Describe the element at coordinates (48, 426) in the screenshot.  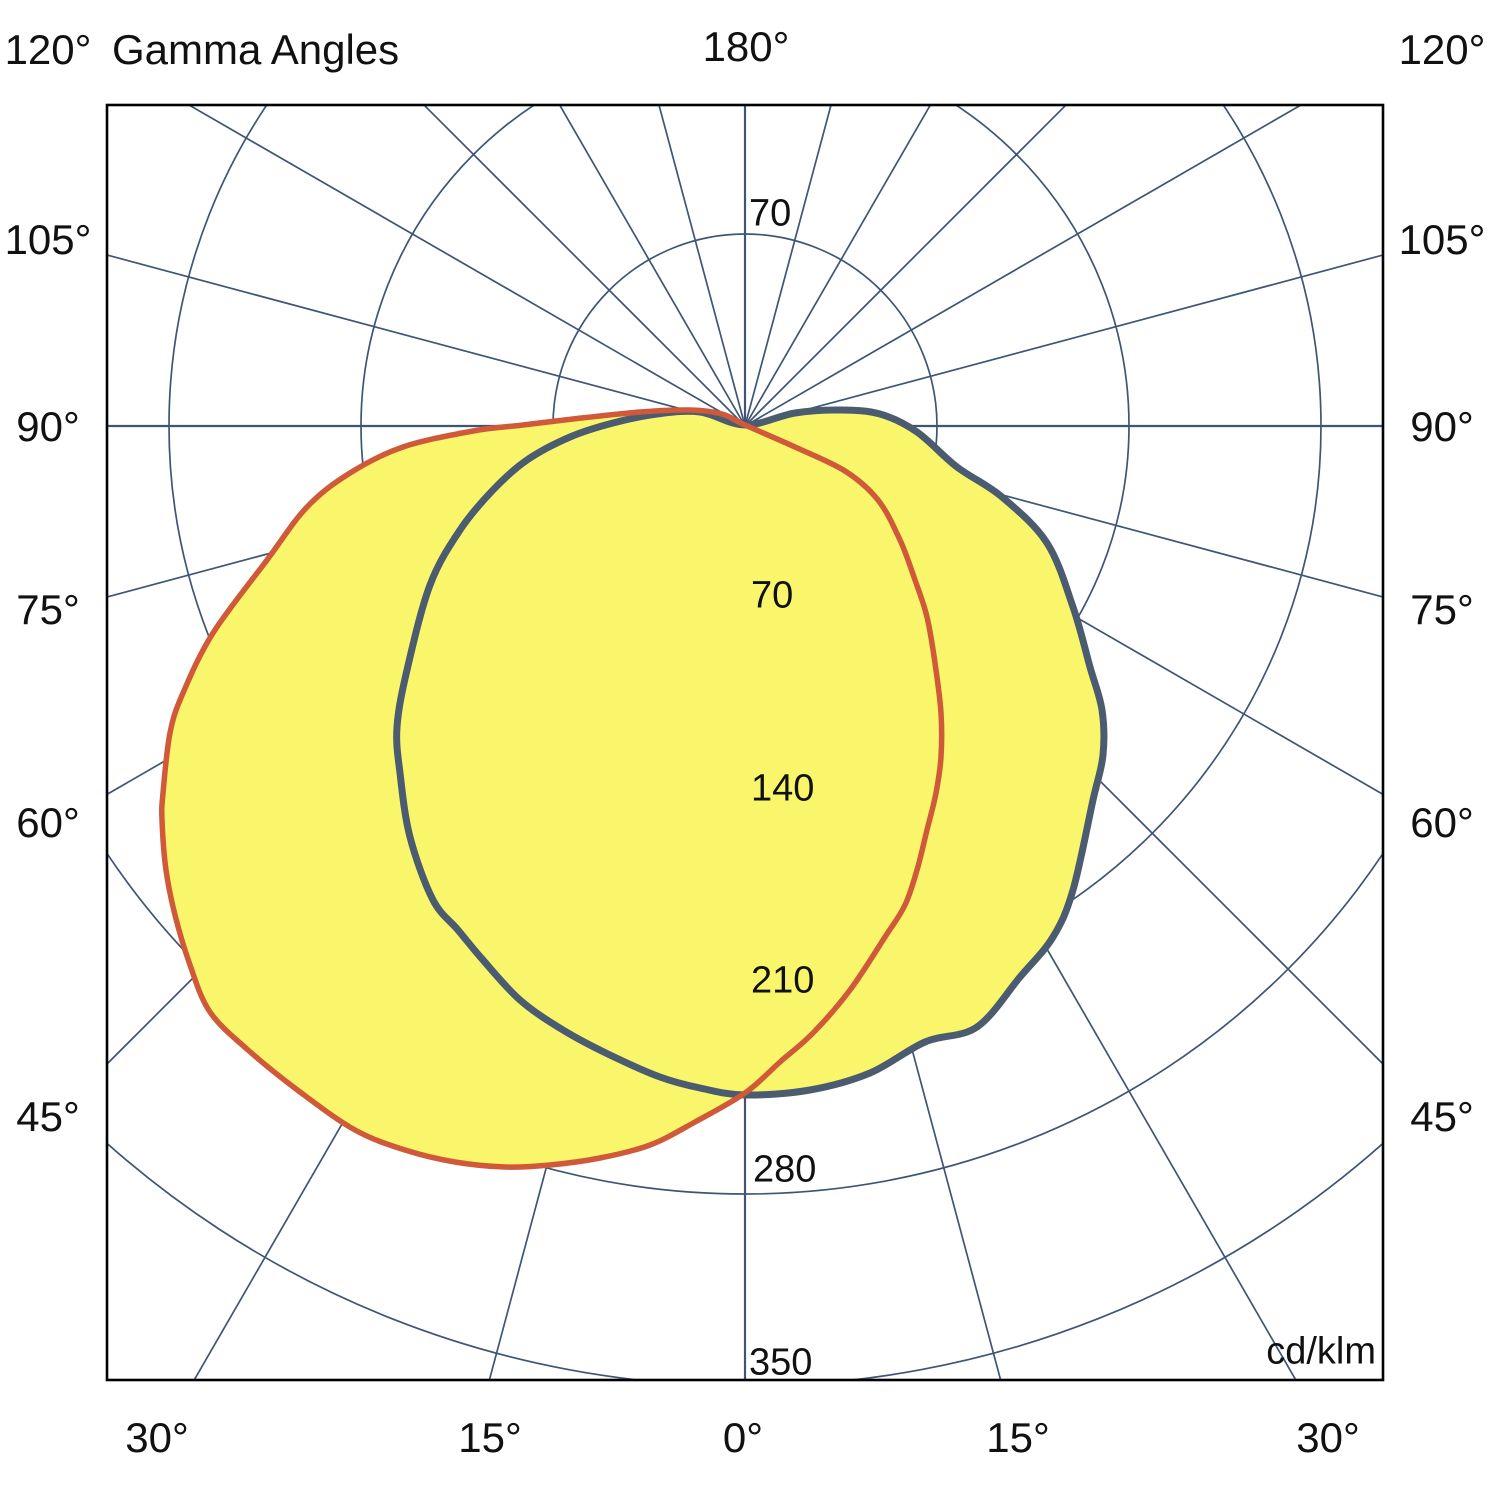
I see `gamma-label-left: 90°` at that location.